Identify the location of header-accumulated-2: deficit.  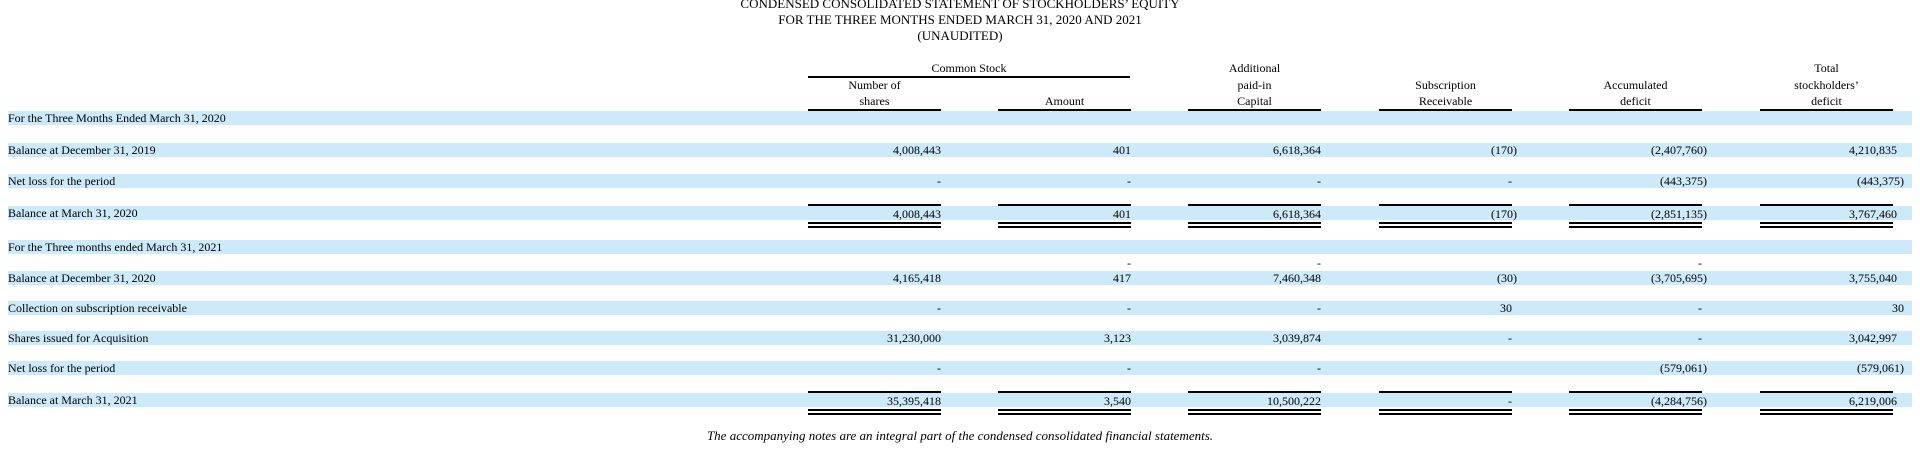
(1635, 101).